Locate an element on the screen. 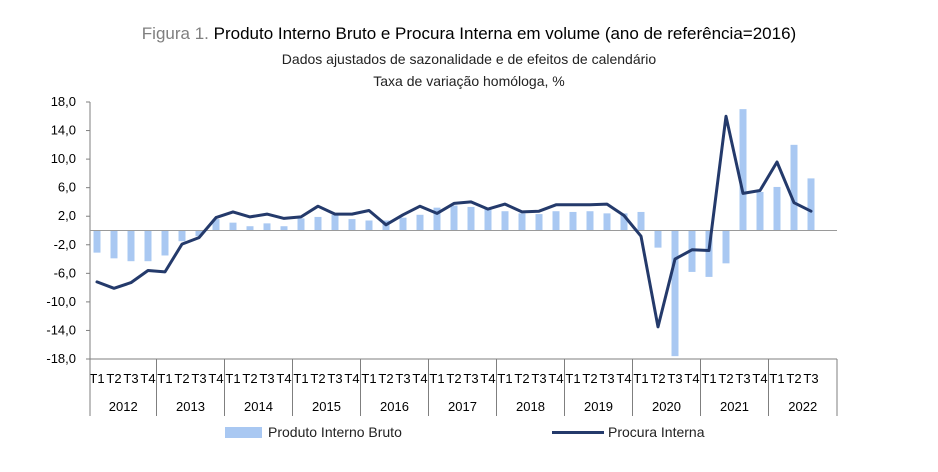 This screenshot has height=472, width=938. x-tick-label-year: 2022 is located at coordinates (802, 406).